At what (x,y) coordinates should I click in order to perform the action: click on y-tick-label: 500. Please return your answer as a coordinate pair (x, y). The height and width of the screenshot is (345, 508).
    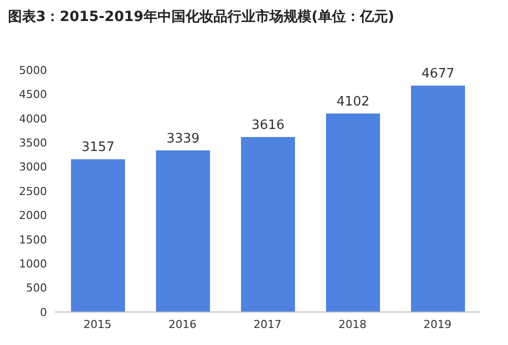
    Looking at the image, I should click on (36, 288).